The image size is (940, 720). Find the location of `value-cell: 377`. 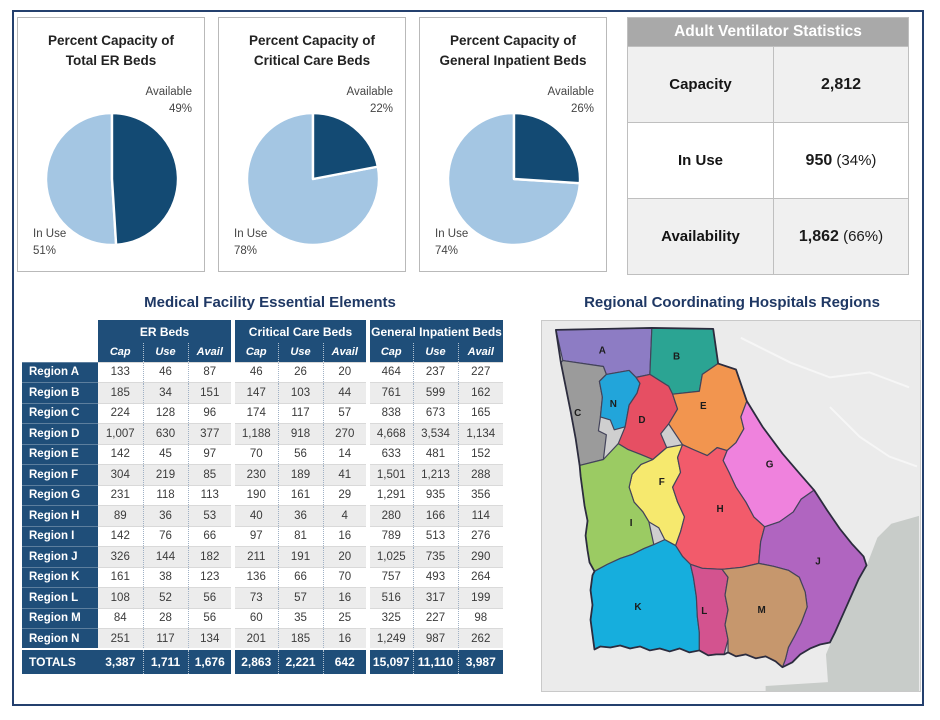

value-cell: 377 is located at coordinates (210, 433).